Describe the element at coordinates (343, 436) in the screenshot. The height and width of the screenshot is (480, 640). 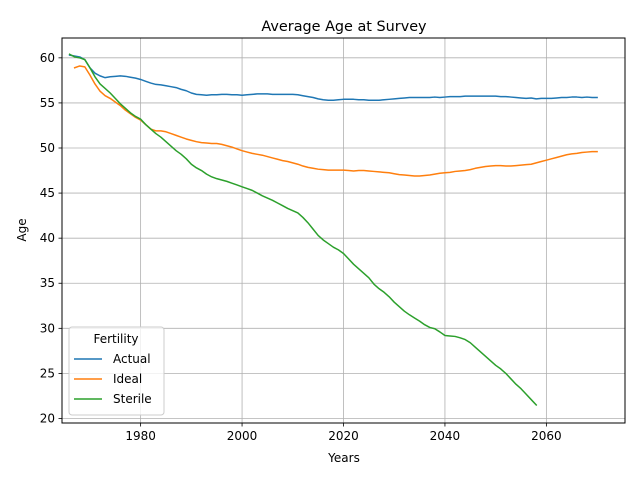
I see `x-tick-label: 2020` at that location.